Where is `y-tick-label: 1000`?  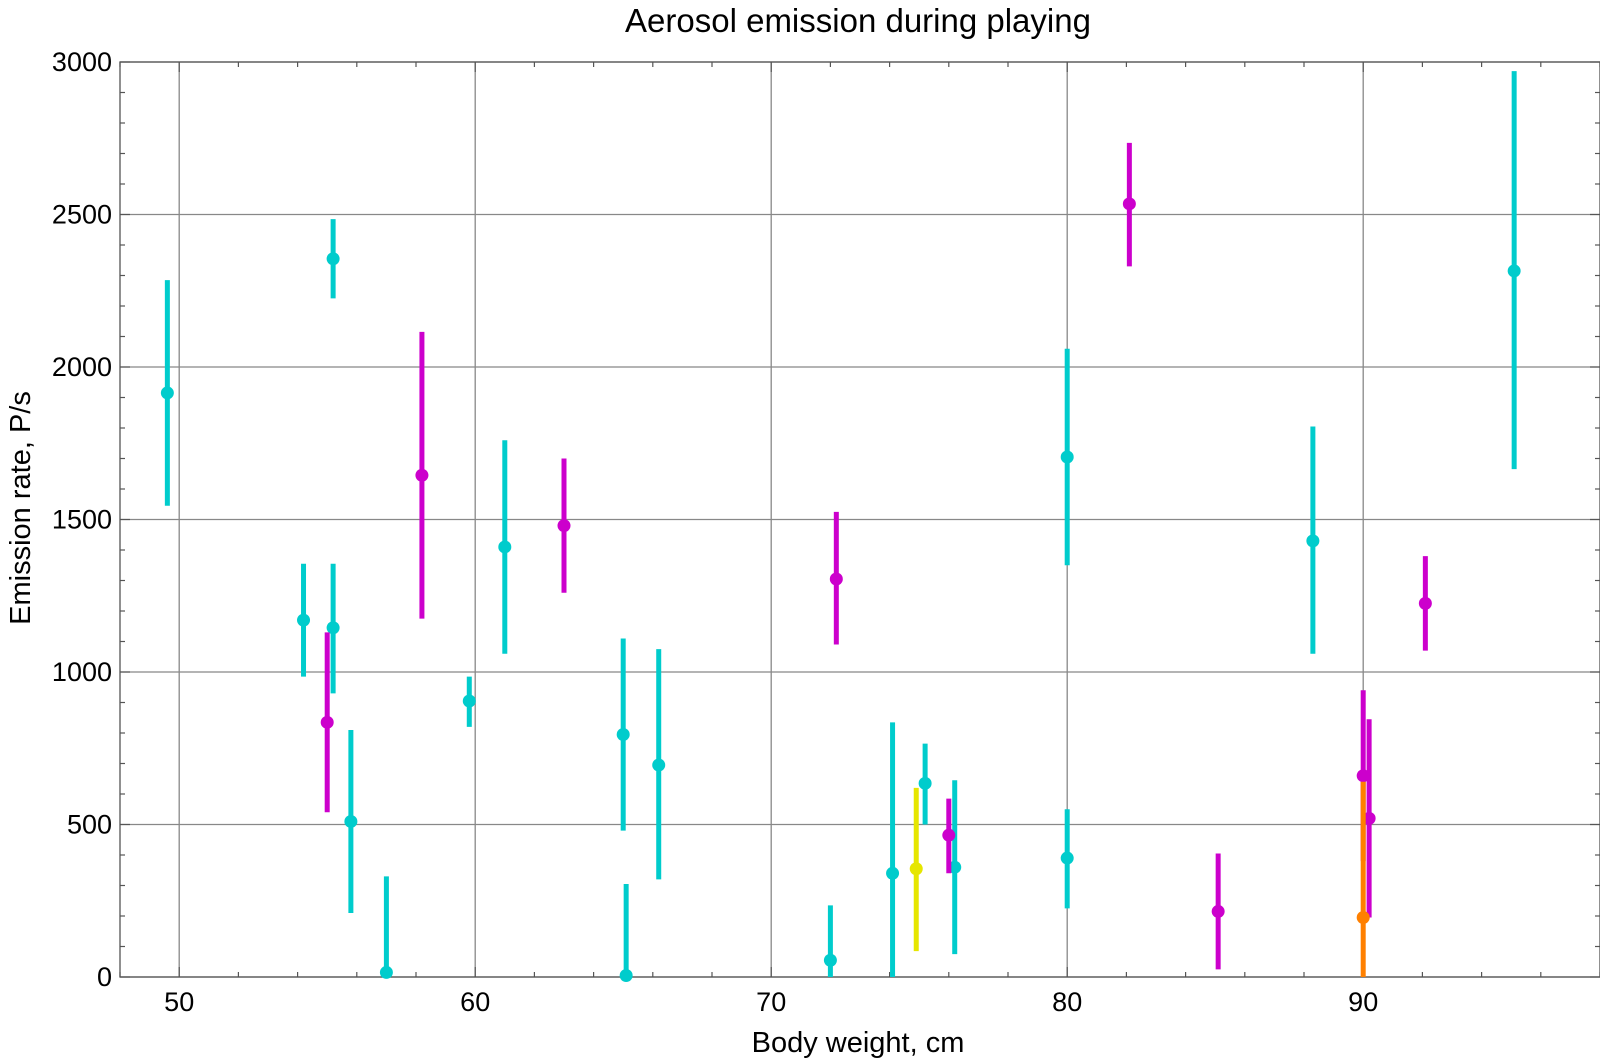
y-tick-label: 1000 is located at coordinates (82, 672).